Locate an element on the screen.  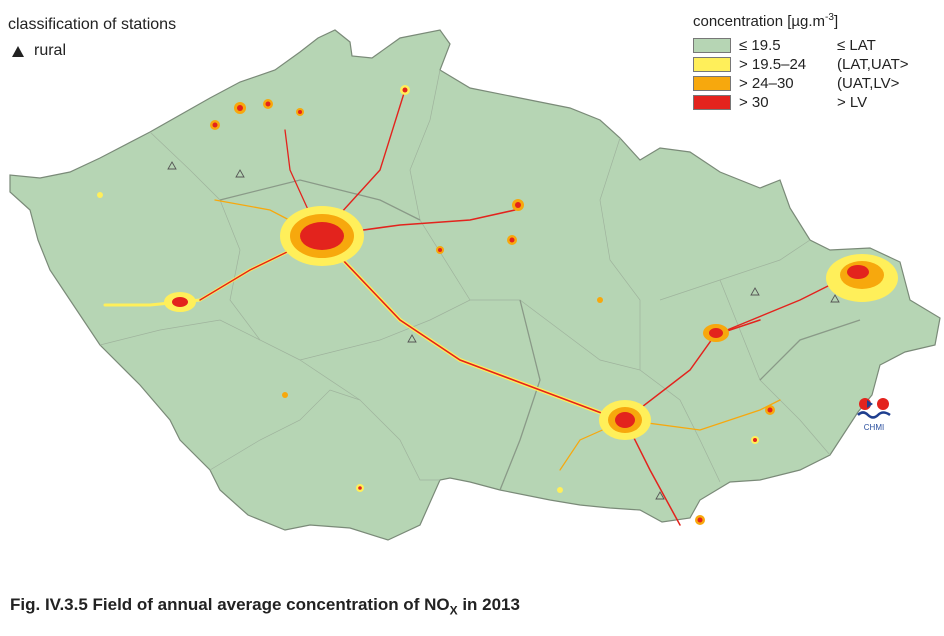
stations-item-rural: rural is located at coordinates (92, 51).